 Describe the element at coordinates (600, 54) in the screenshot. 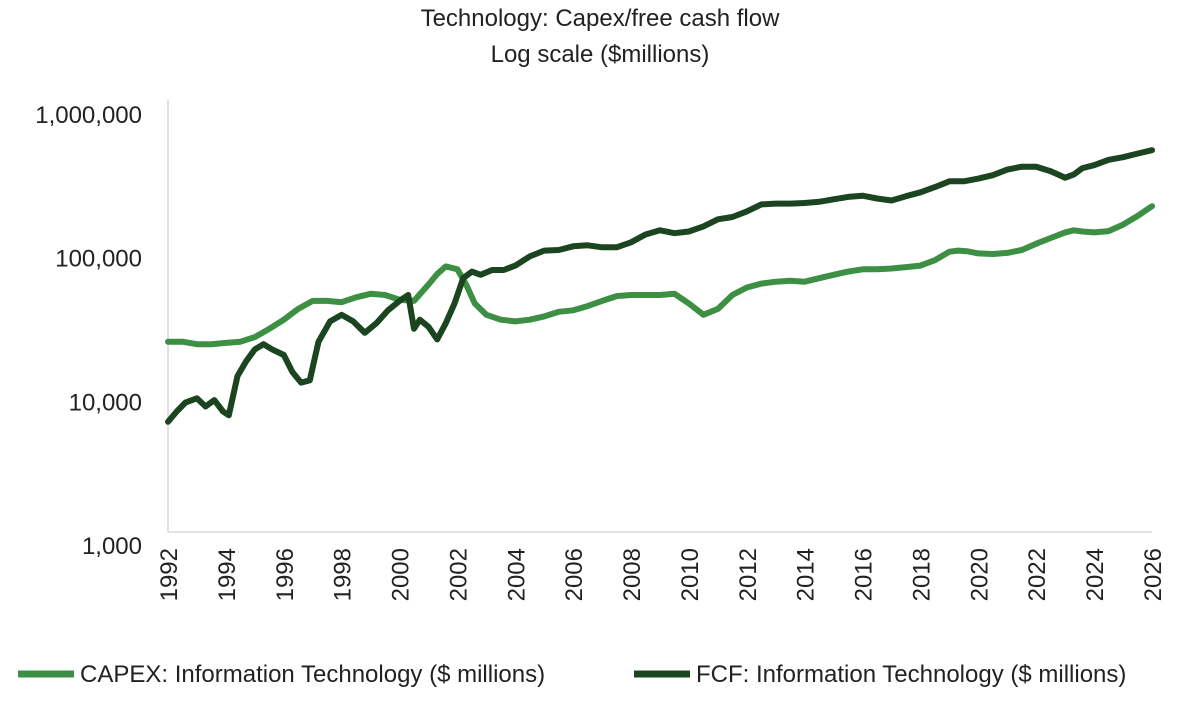

I see `chart-subtitle: Log scale ($millions)` at that location.